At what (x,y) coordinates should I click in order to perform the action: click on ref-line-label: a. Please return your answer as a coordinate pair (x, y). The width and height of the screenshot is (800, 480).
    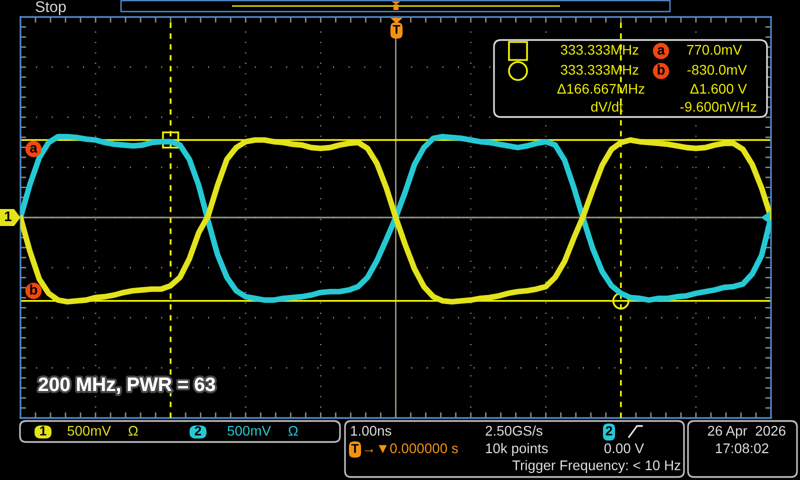
    Looking at the image, I should click on (34, 149).